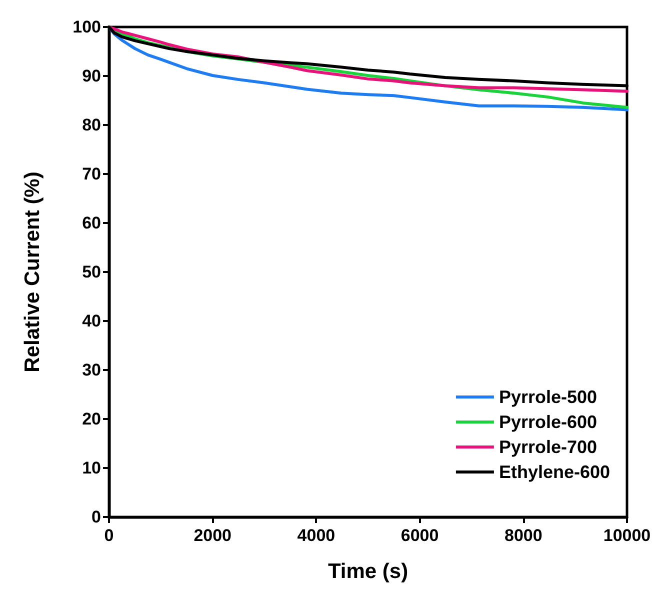 The width and height of the screenshot is (665, 606). What do you see at coordinates (316, 535) in the screenshot?
I see `x-tick-label: 4000` at bounding box center [316, 535].